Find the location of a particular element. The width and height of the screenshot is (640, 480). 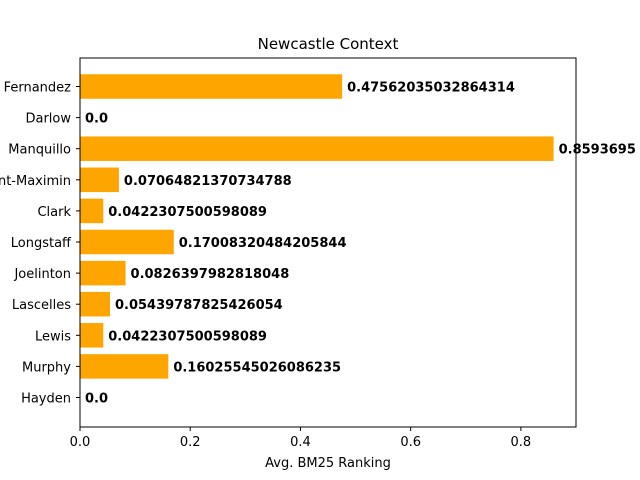

y-tick-label: Clark is located at coordinates (54, 212).